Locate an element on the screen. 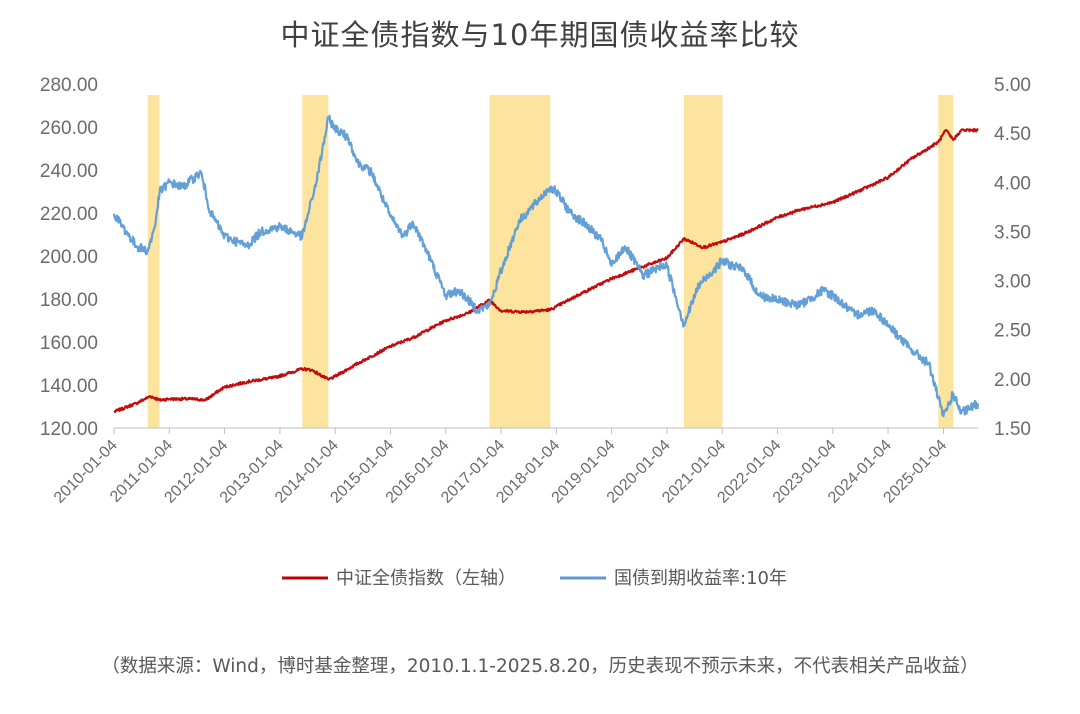 Image resolution: width=1080 pixels, height=714 pixels. y-left-tick-label: 140.00 is located at coordinates (69, 386).